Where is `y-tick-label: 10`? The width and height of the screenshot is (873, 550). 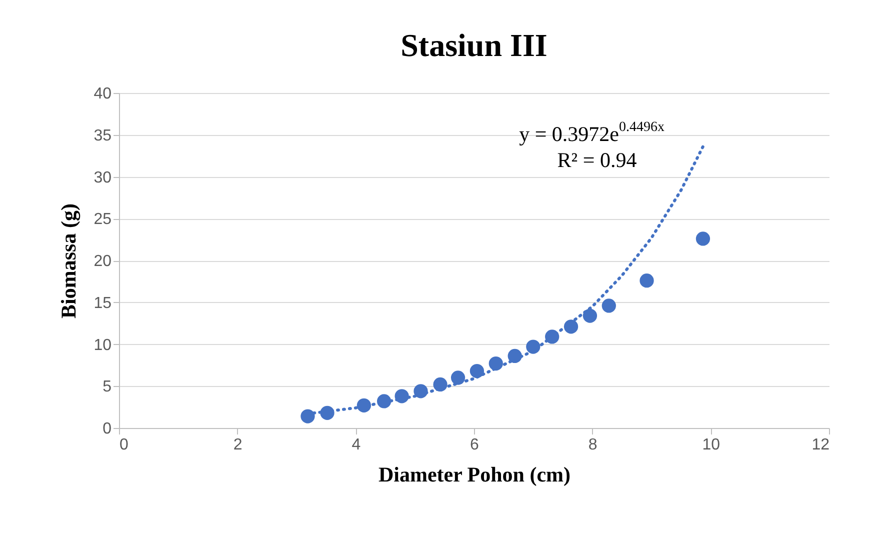 y-tick-label: 10 is located at coordinates (103, 345).